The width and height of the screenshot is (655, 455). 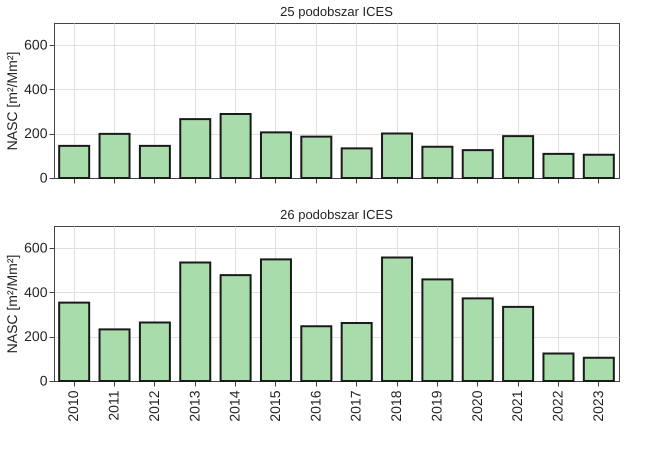 I want to click on x-tick-label: 2011, so click(x=114, y=405).